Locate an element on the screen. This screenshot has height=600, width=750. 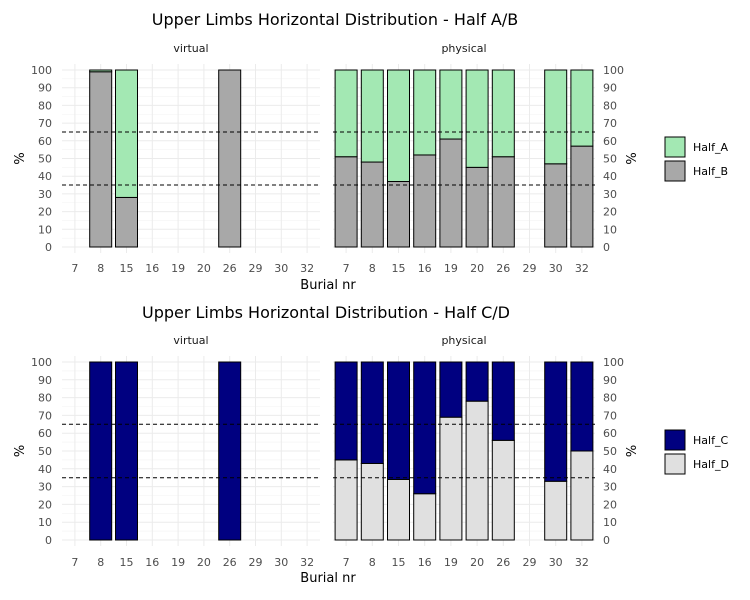
legend-label-half-c: Half_C is located at coordinates (710, 440).